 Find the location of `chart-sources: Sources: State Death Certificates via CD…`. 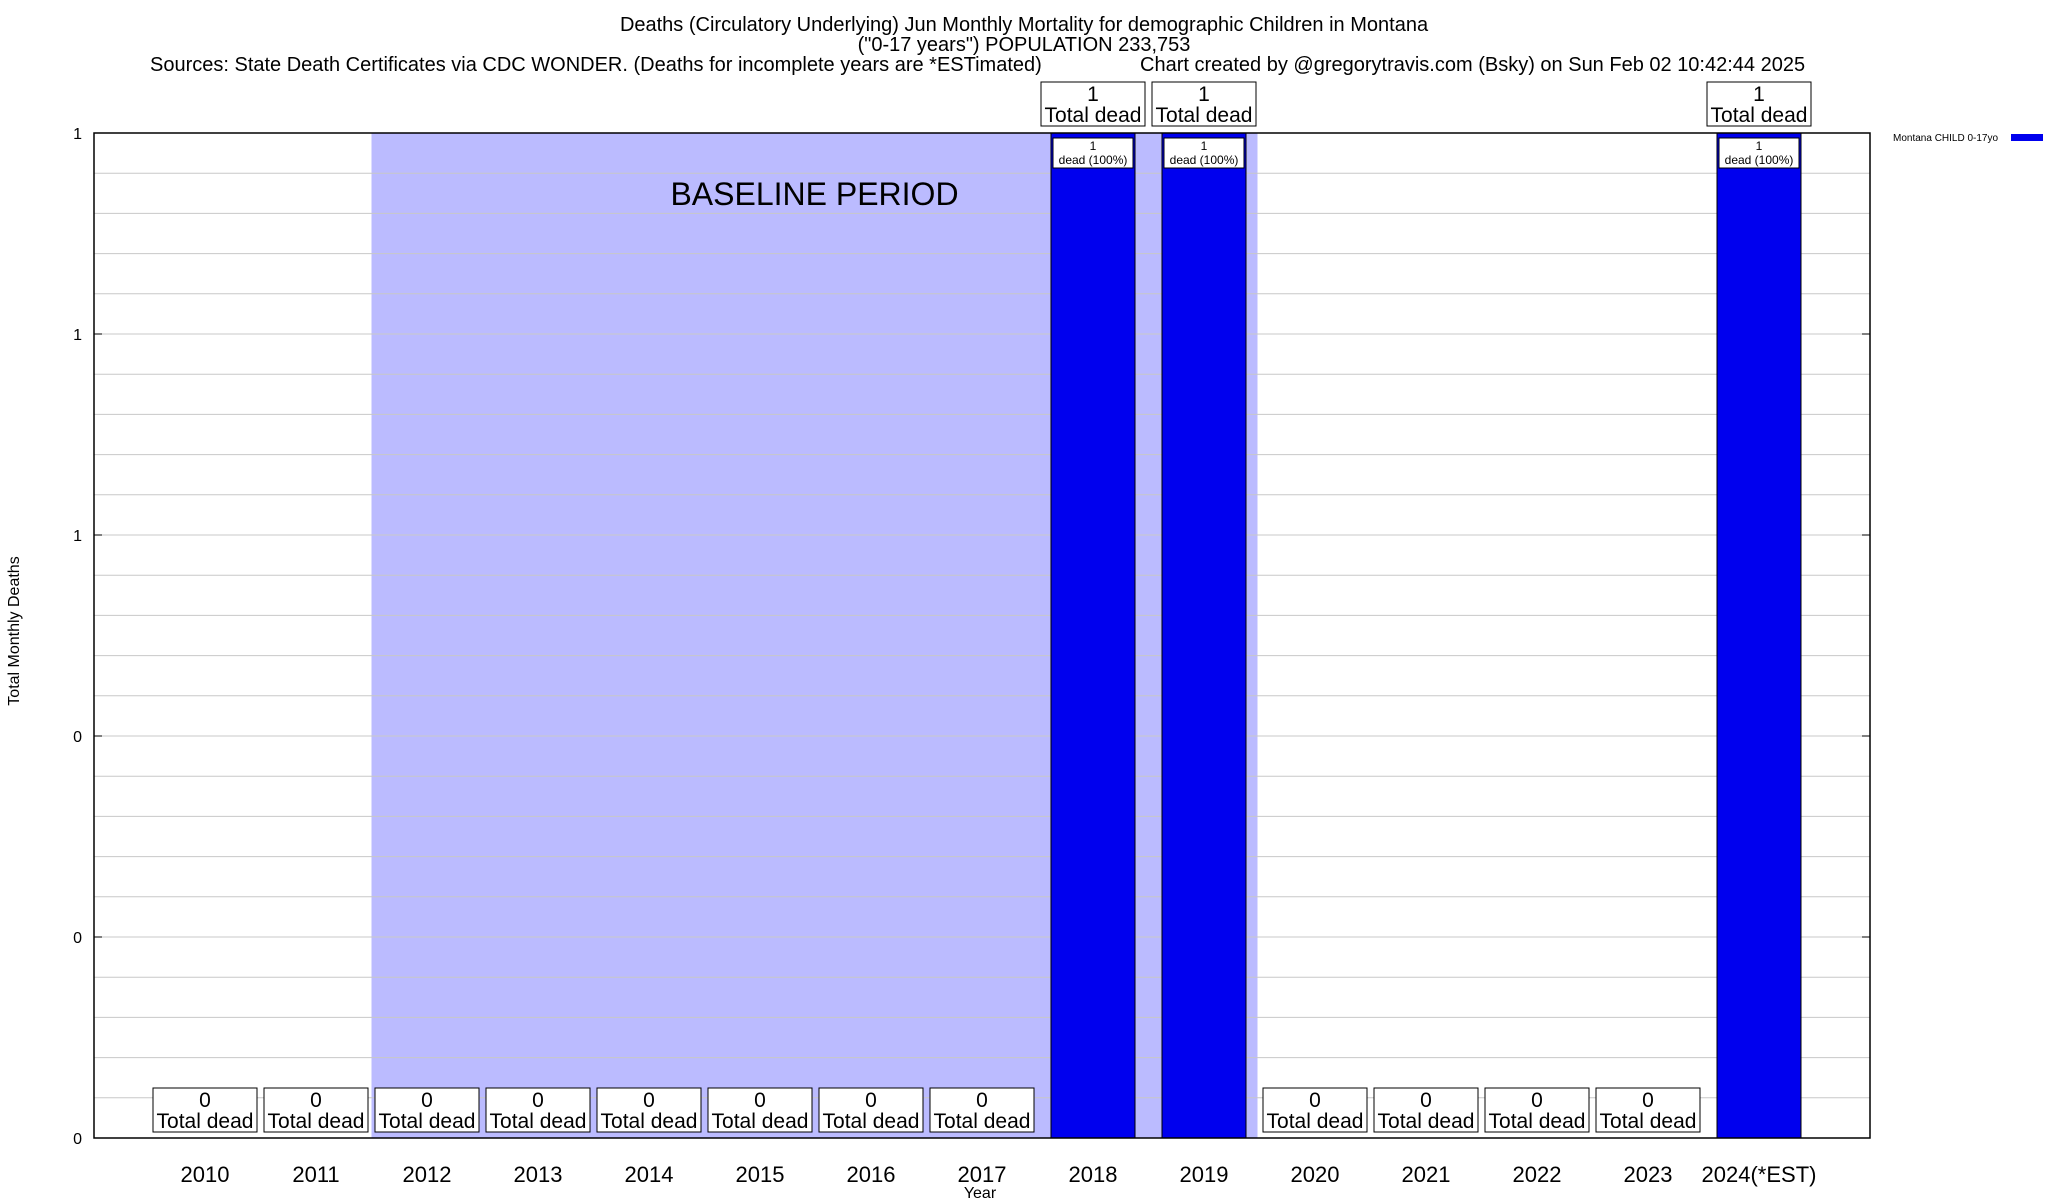

chart-sources: Sources: State Death Certificates via CD… is located at coordinates (596, 65).